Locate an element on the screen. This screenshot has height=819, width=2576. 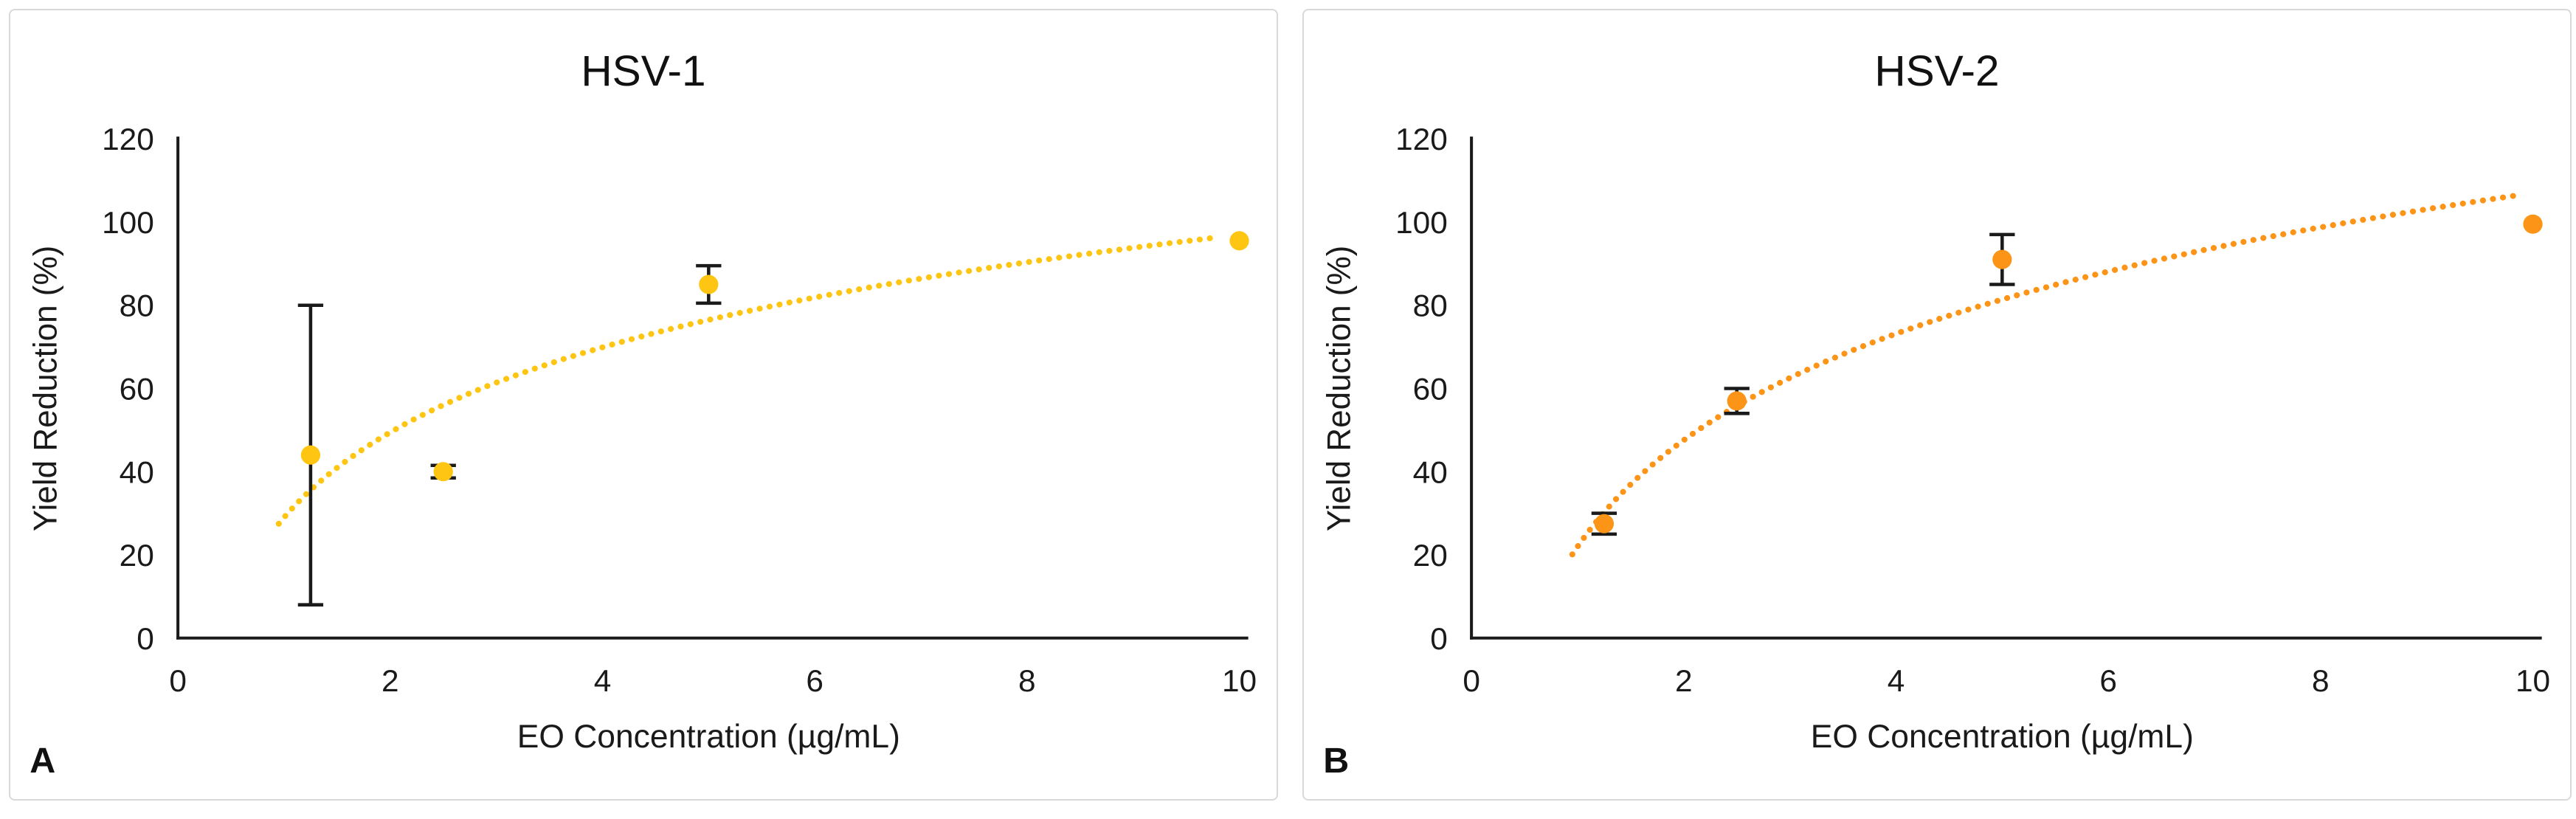
panel-letter: B is located at coordinates (1336, 761).